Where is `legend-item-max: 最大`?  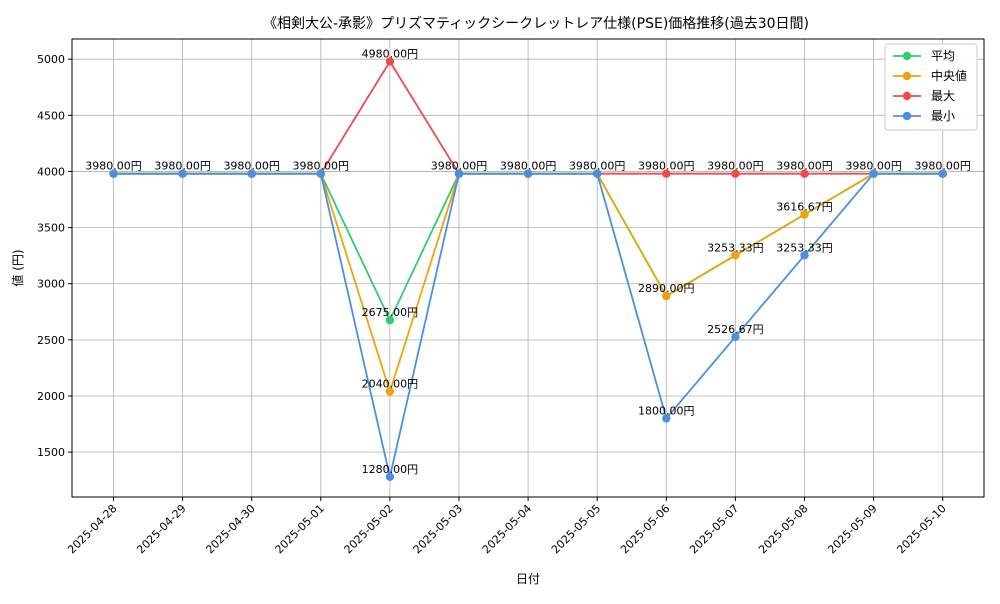 legend-item-max: 最大 is located at coordinates (924, 96).